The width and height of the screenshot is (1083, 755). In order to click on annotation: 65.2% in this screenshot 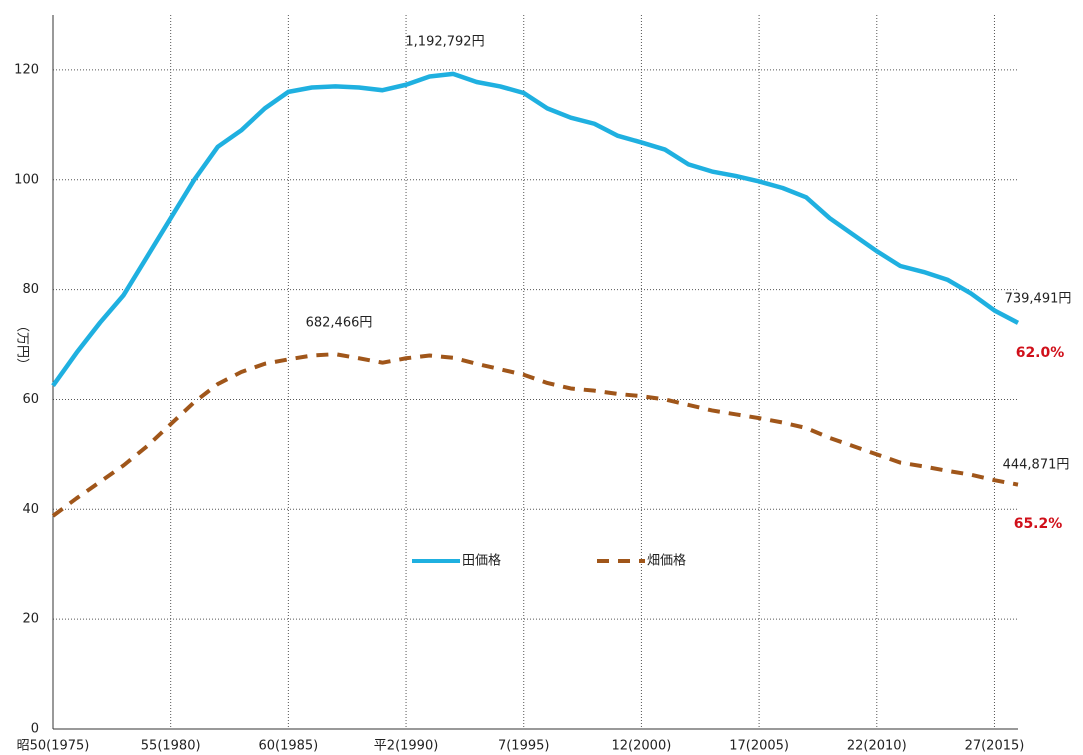, I will do `click(1038, 524)`.